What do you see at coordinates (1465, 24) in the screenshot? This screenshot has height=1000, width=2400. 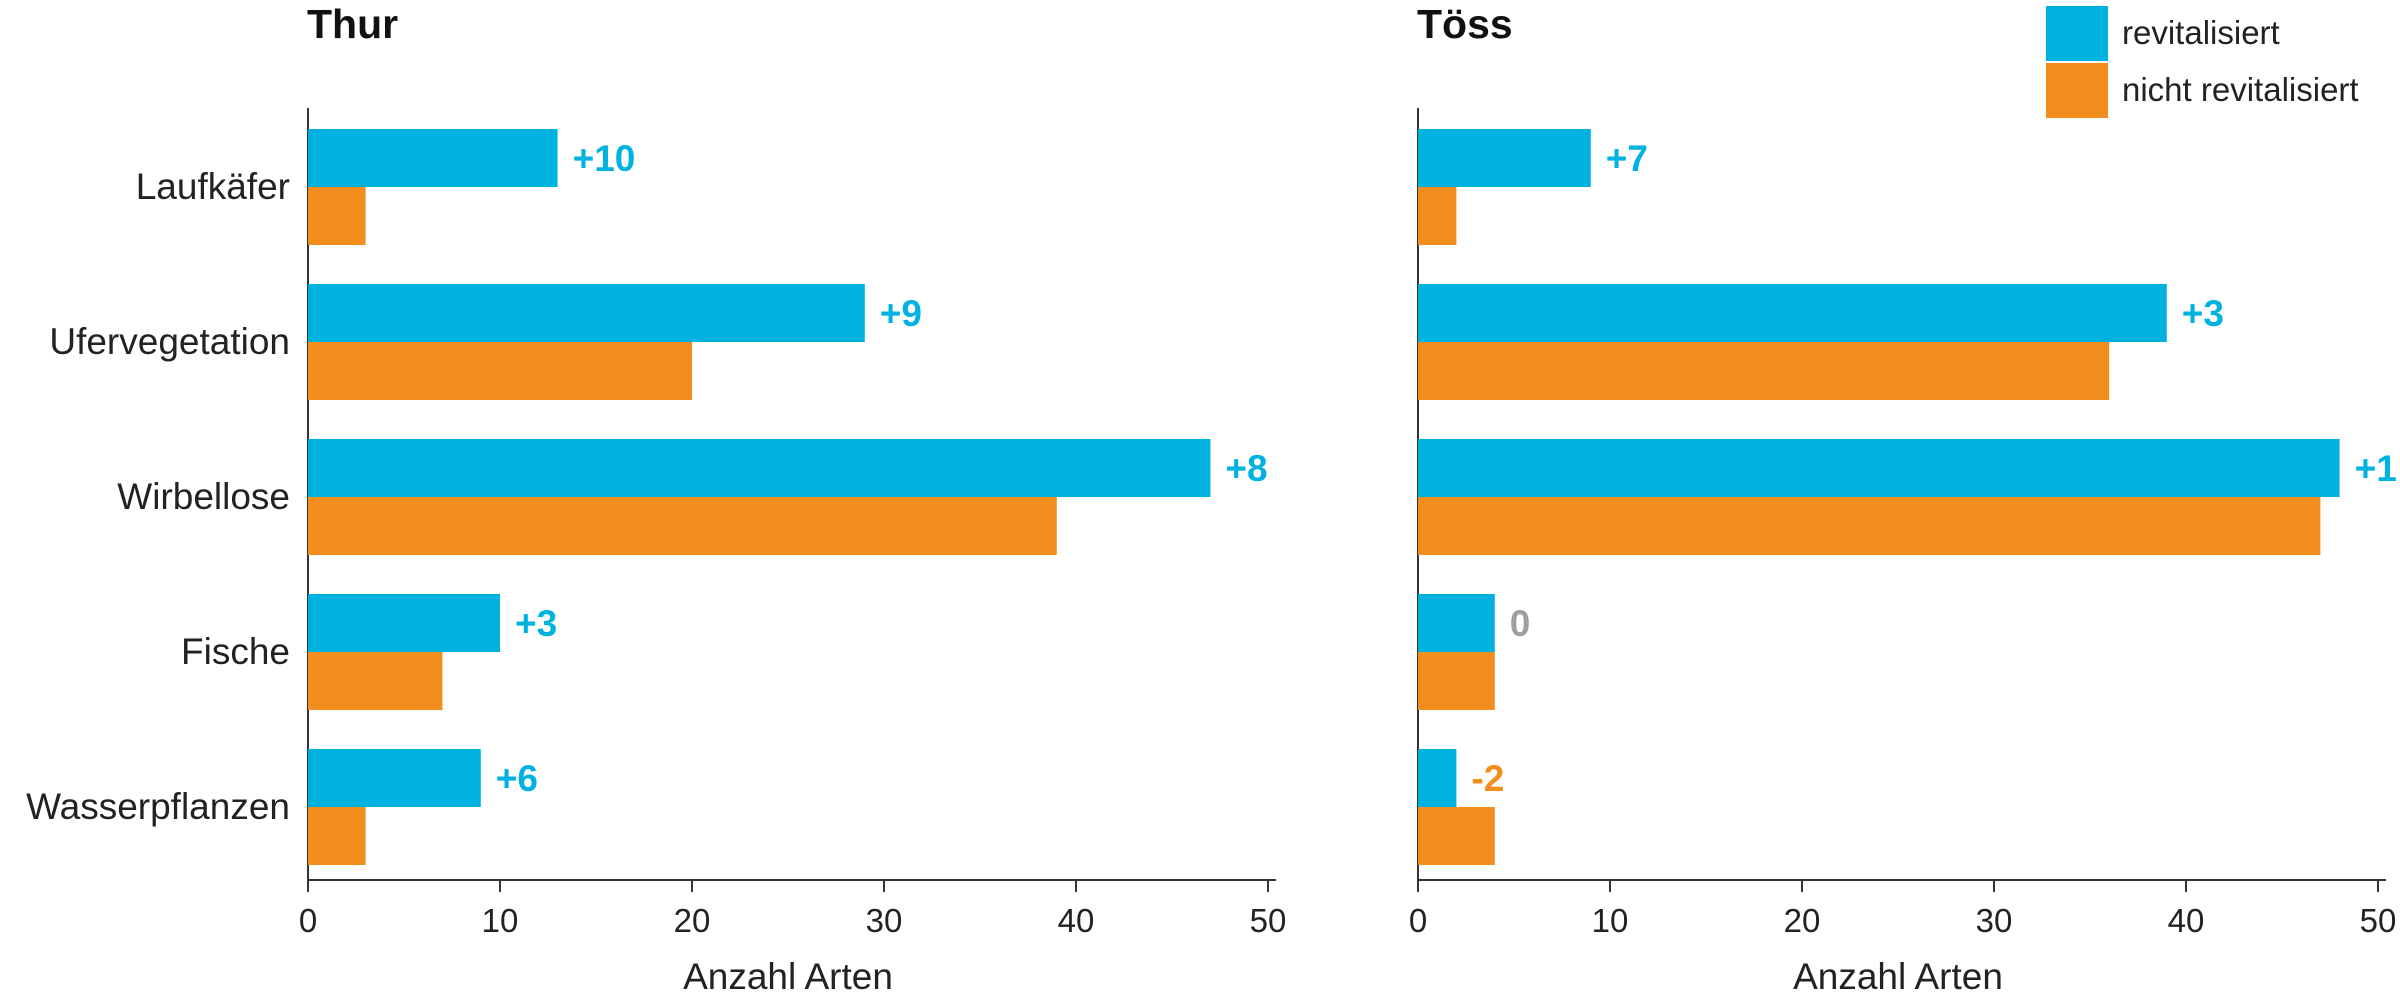 I see `panel-title-toess: Töss` at bounding box center [1465, 24].